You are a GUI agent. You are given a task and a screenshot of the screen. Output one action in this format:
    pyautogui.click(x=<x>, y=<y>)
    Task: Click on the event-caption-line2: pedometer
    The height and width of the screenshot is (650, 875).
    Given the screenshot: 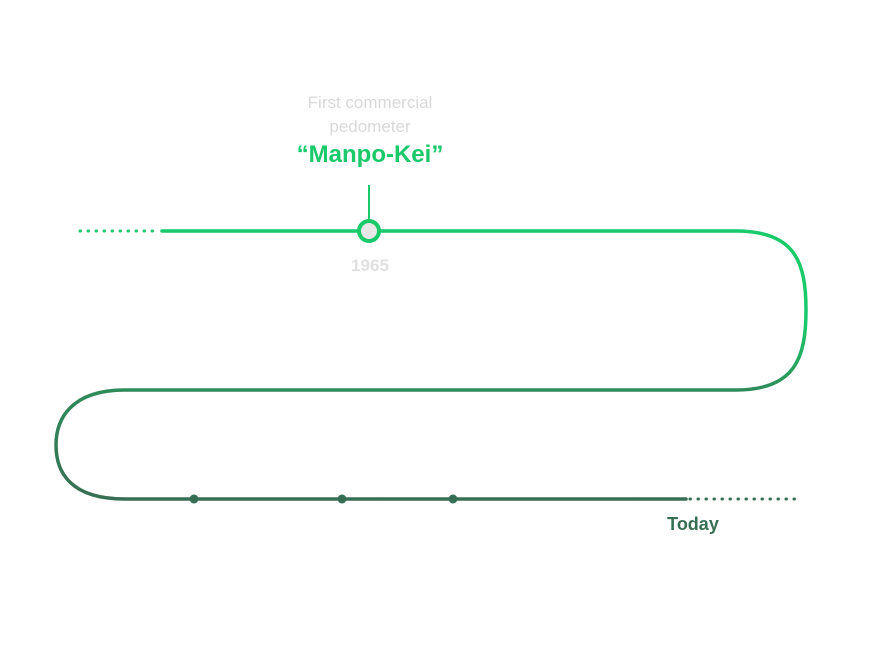 What is the action you would take?
    pyautogui.click(x=370, y=126)
    